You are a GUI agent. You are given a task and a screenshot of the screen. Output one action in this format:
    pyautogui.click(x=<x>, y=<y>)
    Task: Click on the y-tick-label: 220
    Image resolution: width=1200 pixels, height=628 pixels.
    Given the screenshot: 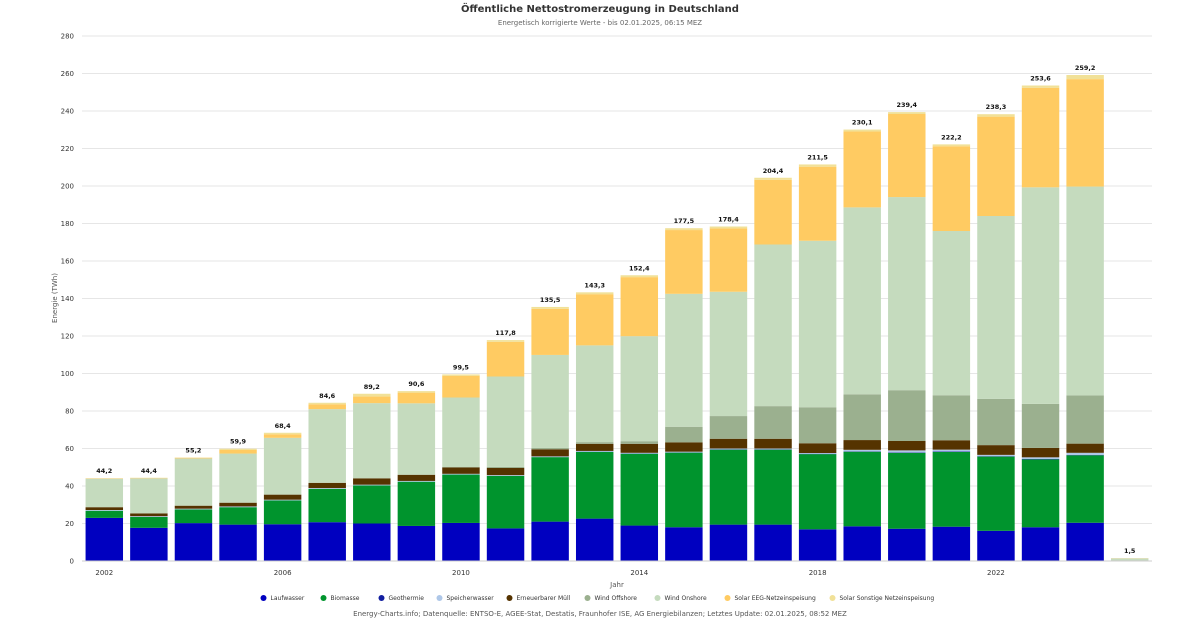 What is the action you would take?
    pyautogui.click(x=67, y=149)
    